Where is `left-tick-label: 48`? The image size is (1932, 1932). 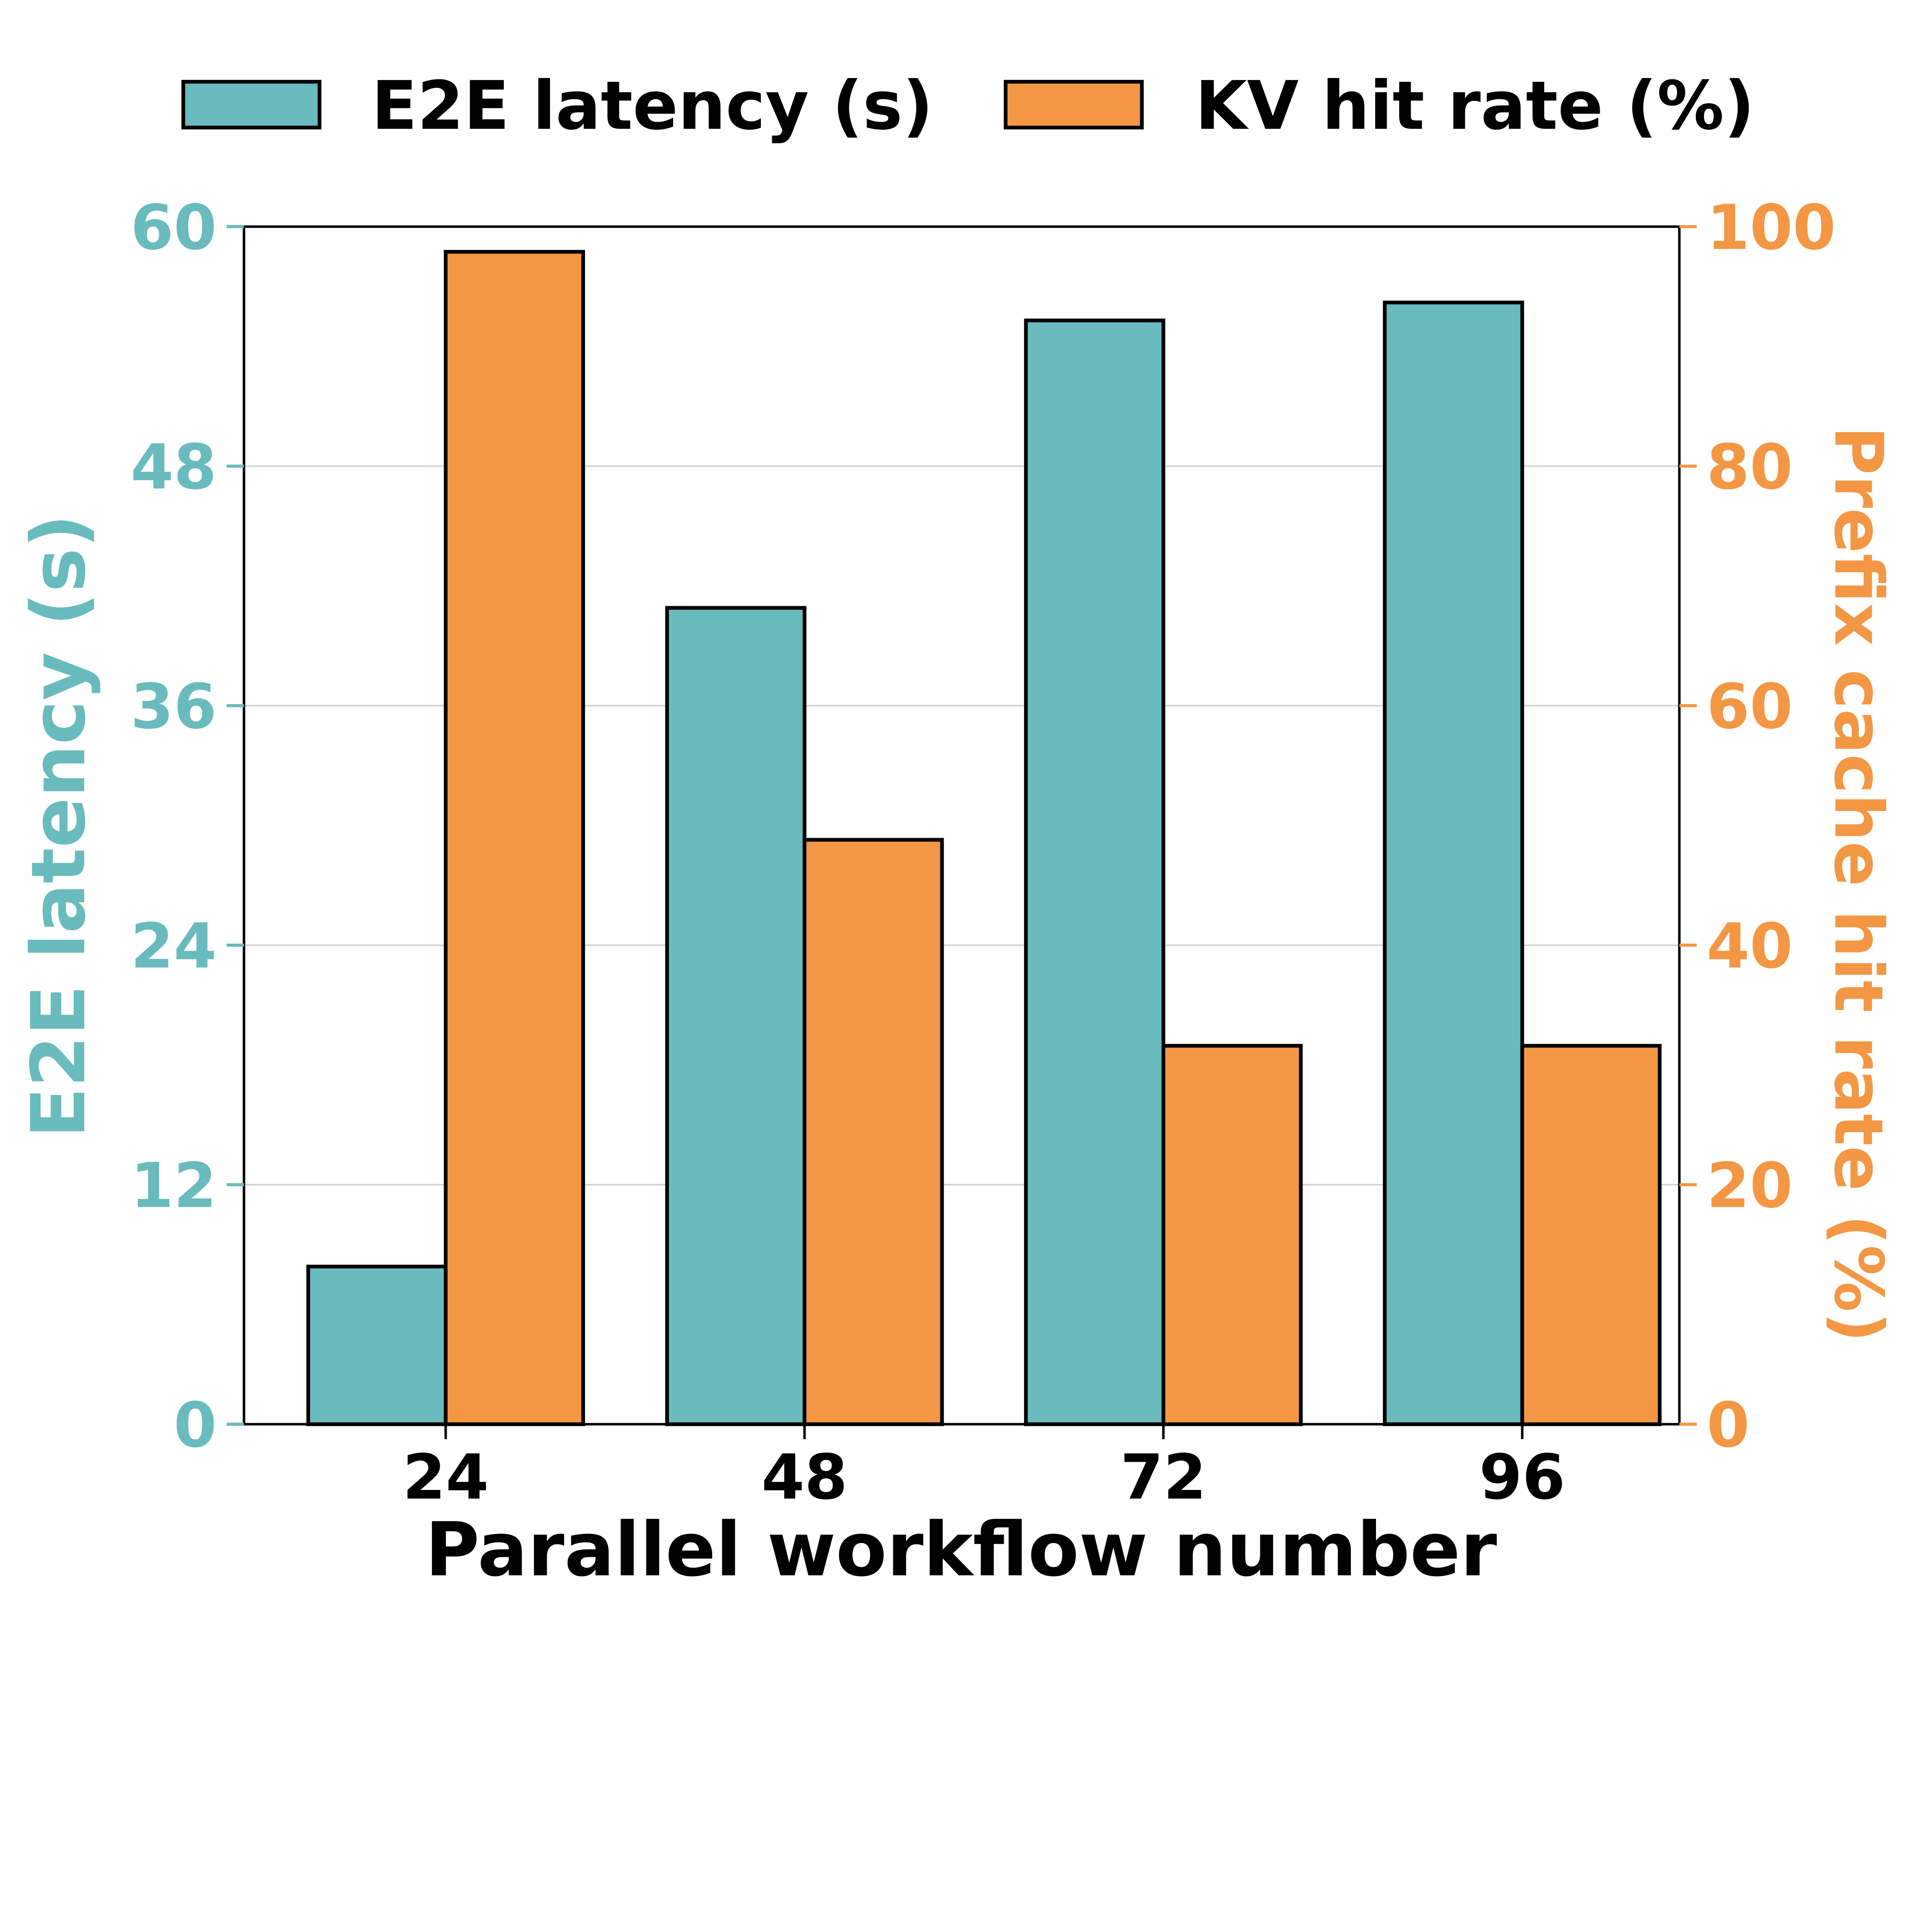 left-tick-label: 48 is located at coordinates (174, 467).